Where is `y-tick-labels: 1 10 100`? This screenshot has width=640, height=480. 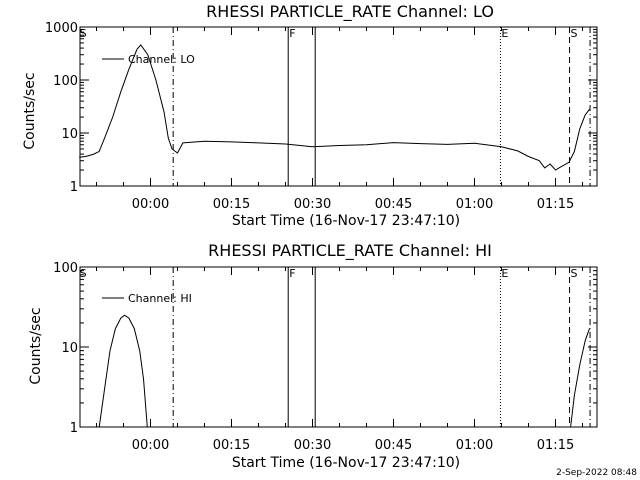
y-tick-labels: 1 10 100 is located at coordinates (65, 348).